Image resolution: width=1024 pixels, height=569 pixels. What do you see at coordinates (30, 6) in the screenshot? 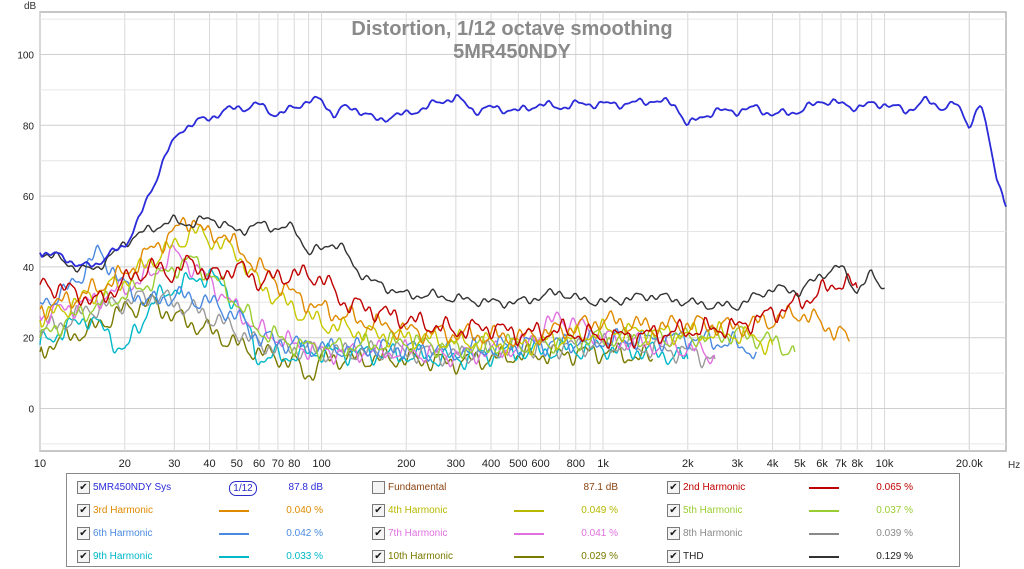
I see `y-axis-unit: dB` at bounding box center [30, 6].